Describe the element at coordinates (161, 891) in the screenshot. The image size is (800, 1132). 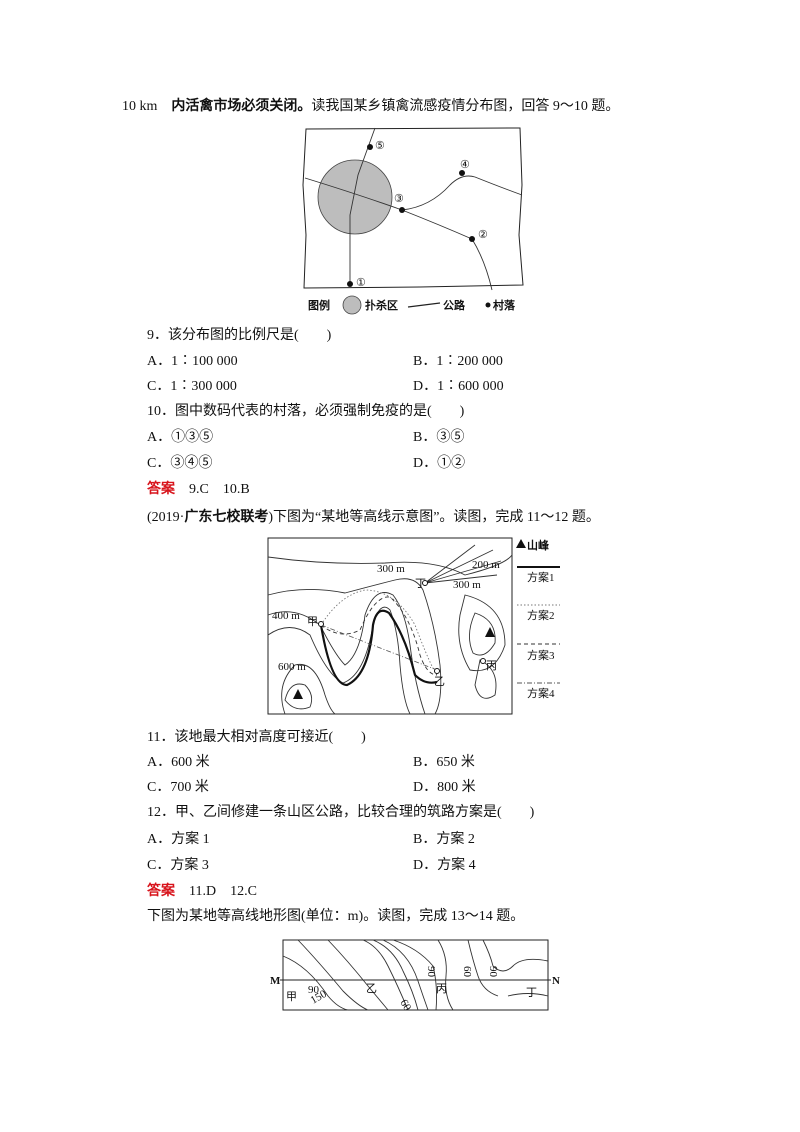
I see `answer-label: 答案` at that location.